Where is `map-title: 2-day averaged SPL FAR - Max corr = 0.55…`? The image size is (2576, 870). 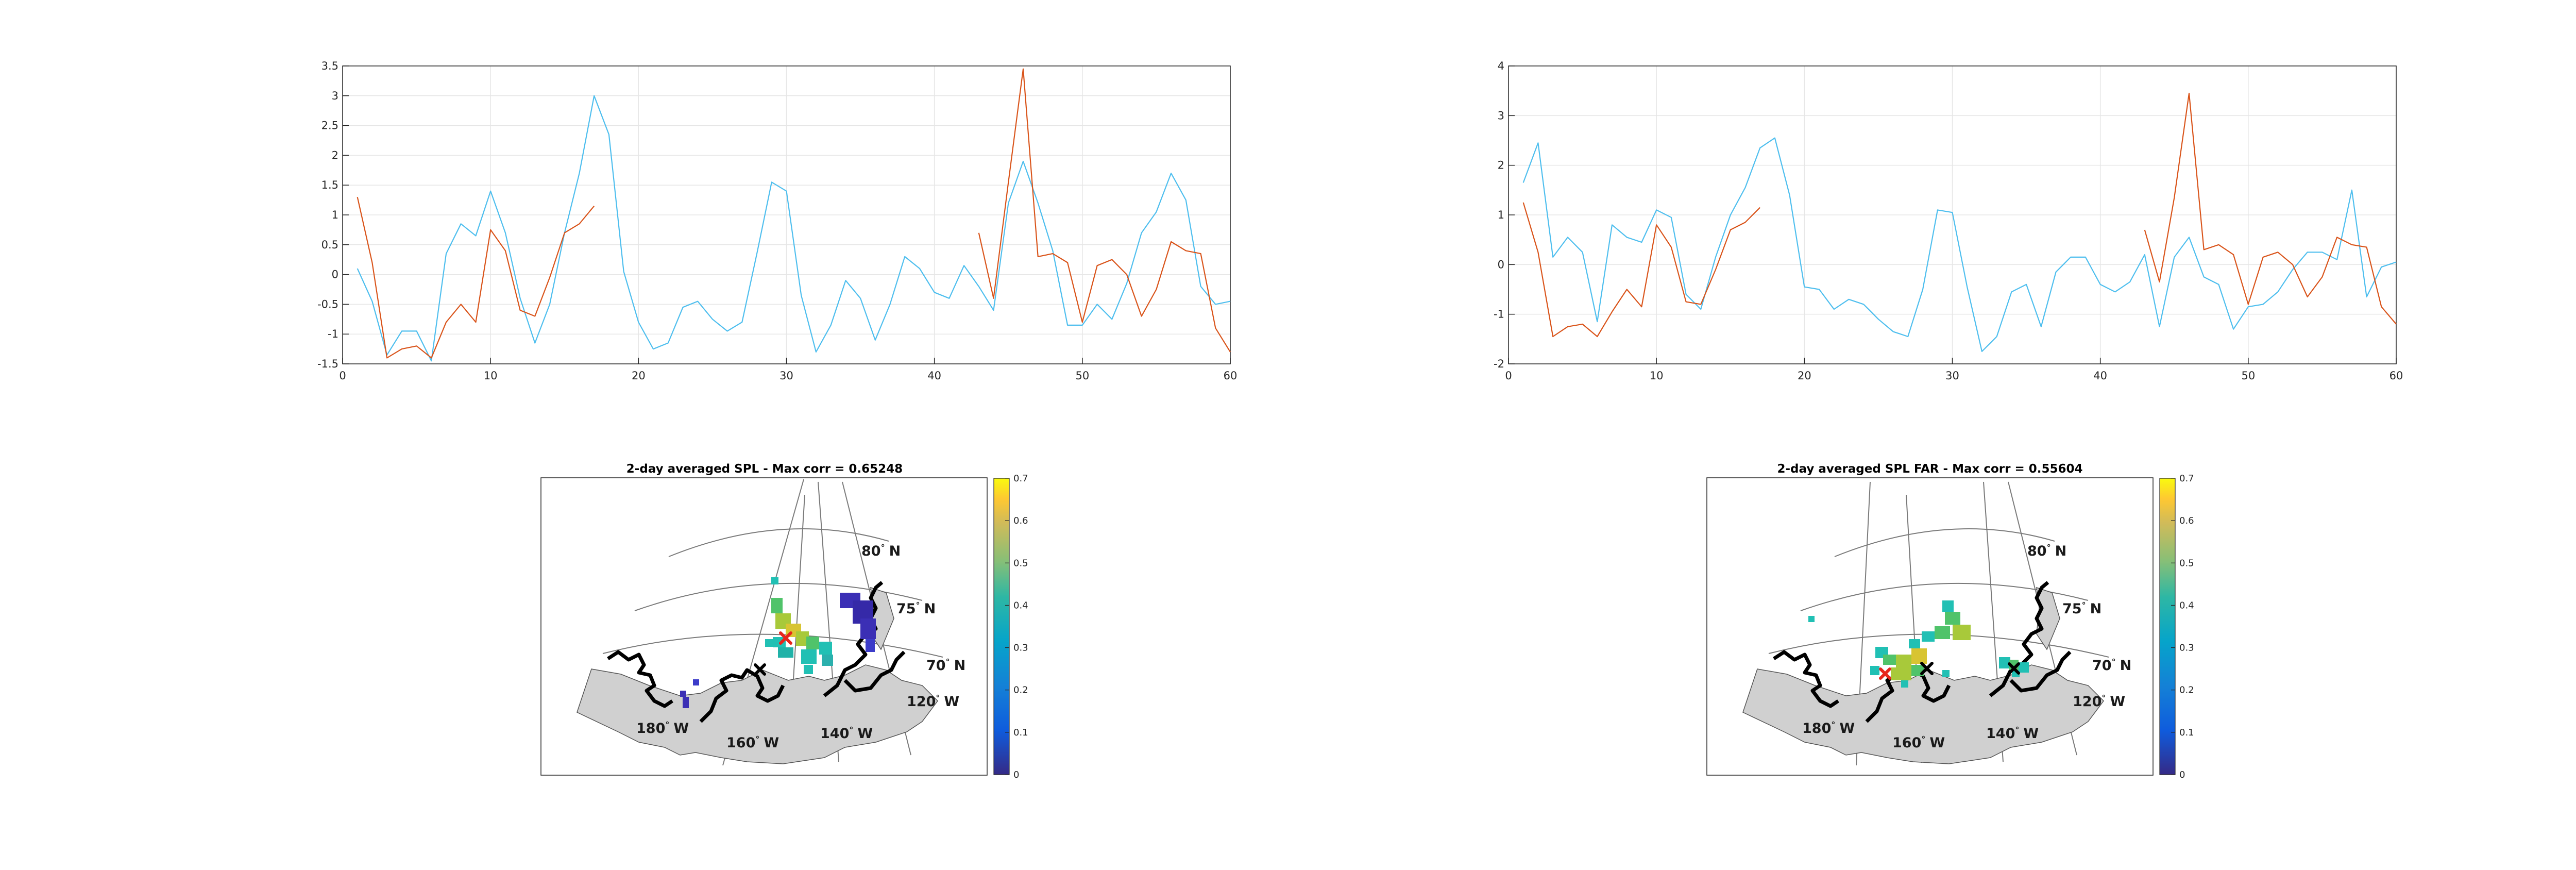
map-title: 2-day averaged SPL FAR - Max corr = 0.55… is located at coordinates (1930, 469).